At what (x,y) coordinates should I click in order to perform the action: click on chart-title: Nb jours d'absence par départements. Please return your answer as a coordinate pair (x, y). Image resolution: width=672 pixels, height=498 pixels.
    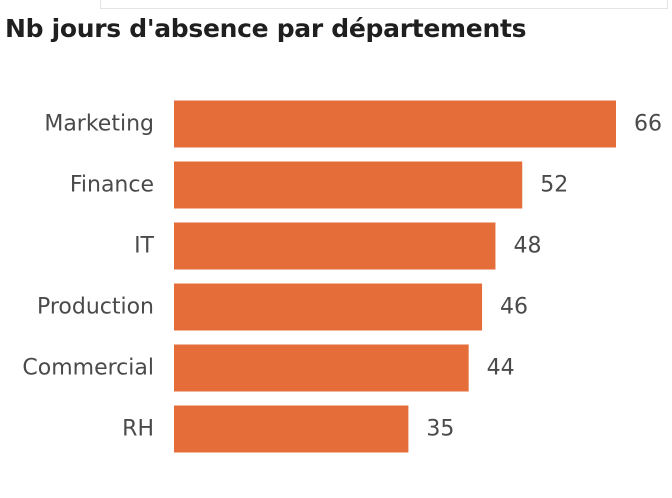
    Looking at the image, I should click on (266, 28).